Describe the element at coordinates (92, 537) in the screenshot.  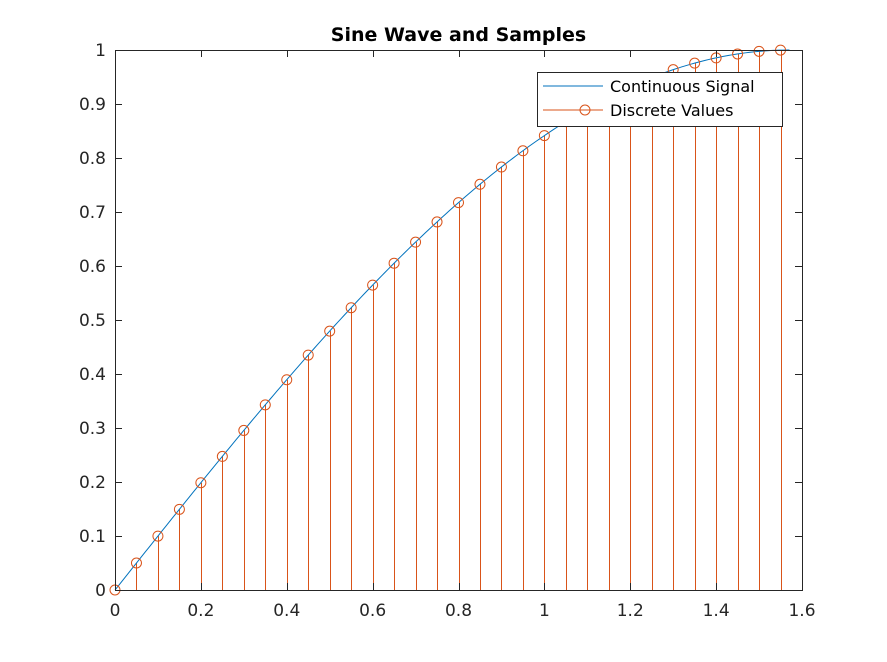
I see `y-tick-label: 0.1` at that location.